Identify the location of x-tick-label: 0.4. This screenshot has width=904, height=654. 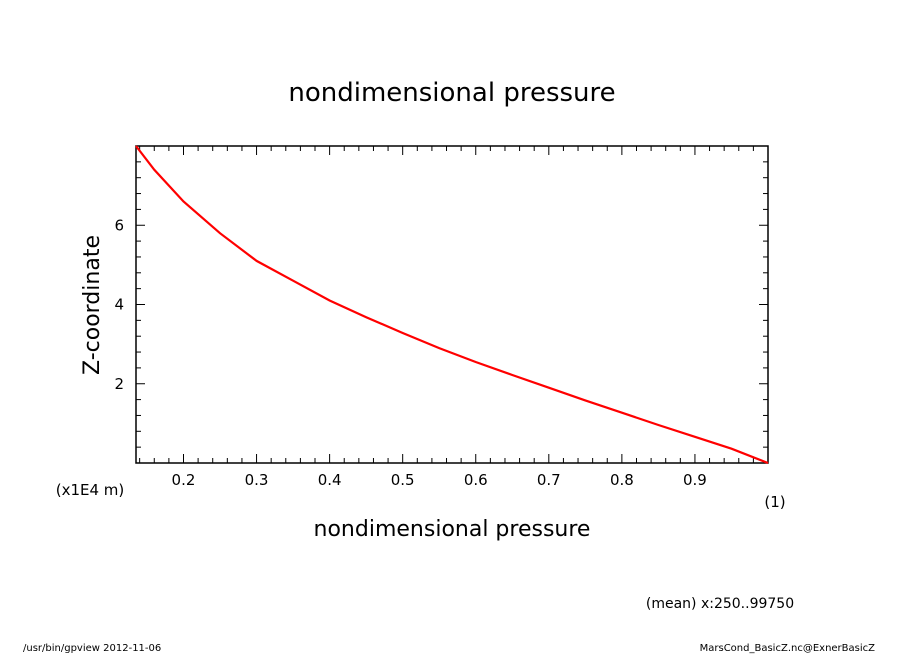
(330, 480).